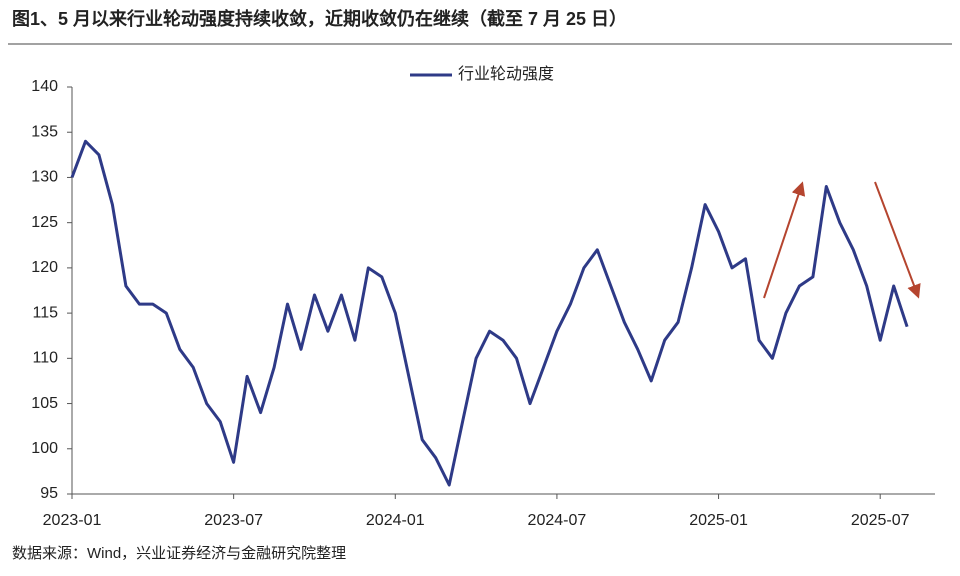 The height and width of the screenshot is (576, 960). What do you see at coordinates (506, 74) in the screenshot?
I see `legend-label: 行业轮动强度` at bounding box center [506, 74].